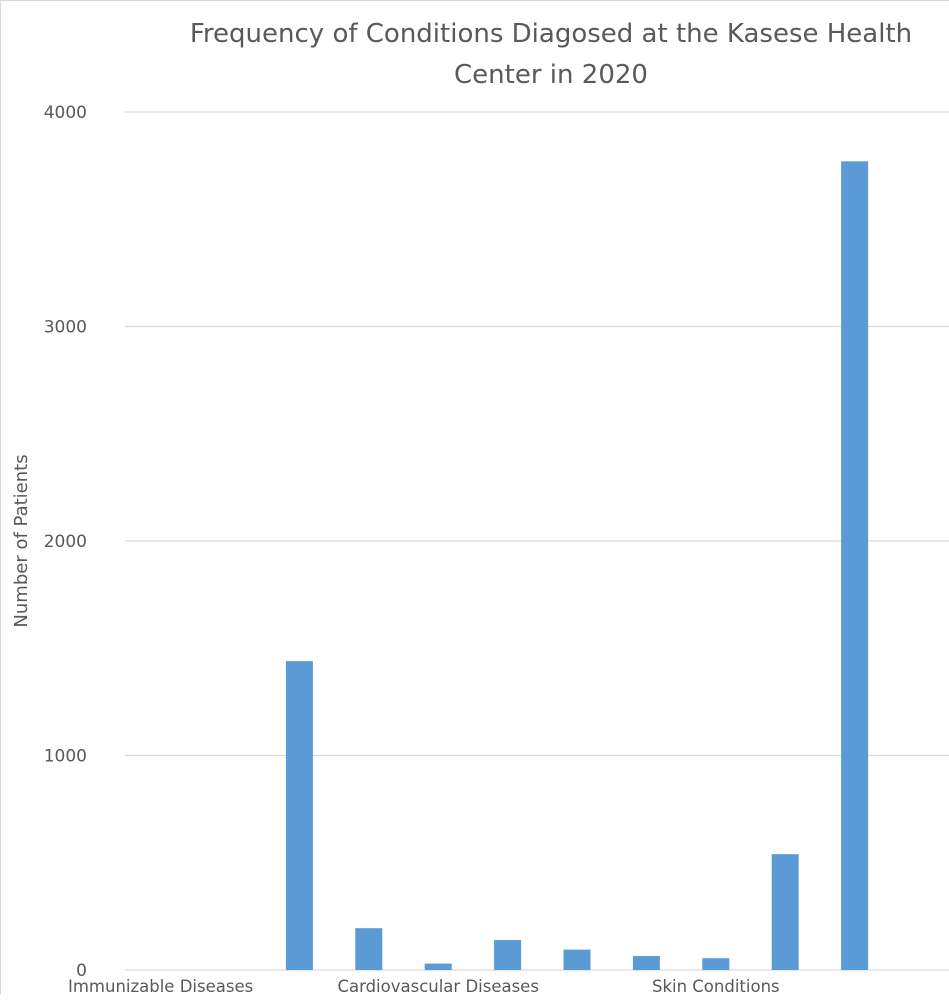 Image resolution: width=949 pixels, height=1000 pixels. I want to click on chart-title-line-2: Center in 2020, so click(551, 75).